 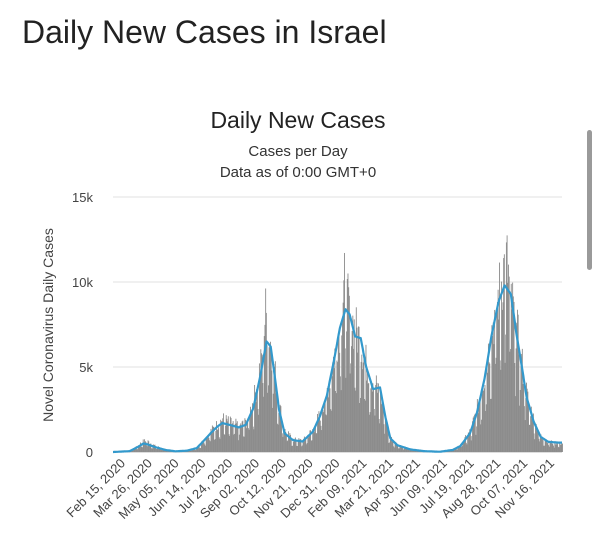 I want to click on scrollbar-thumb, so click(x=589, y=200).